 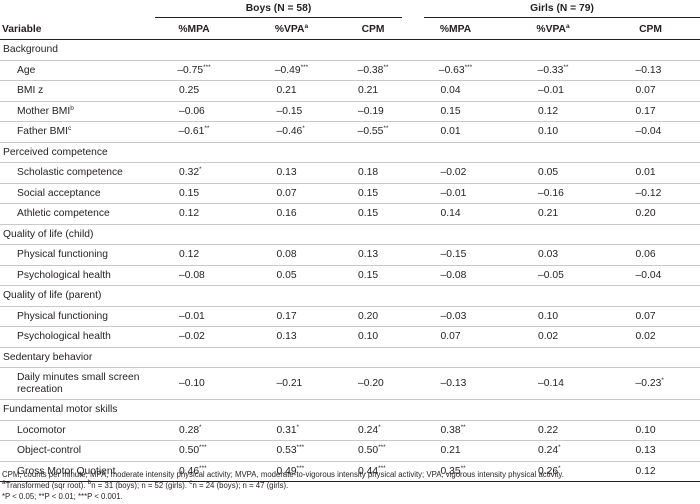 I want to click on value-cell: 0.14, so click(x=456, y=214).